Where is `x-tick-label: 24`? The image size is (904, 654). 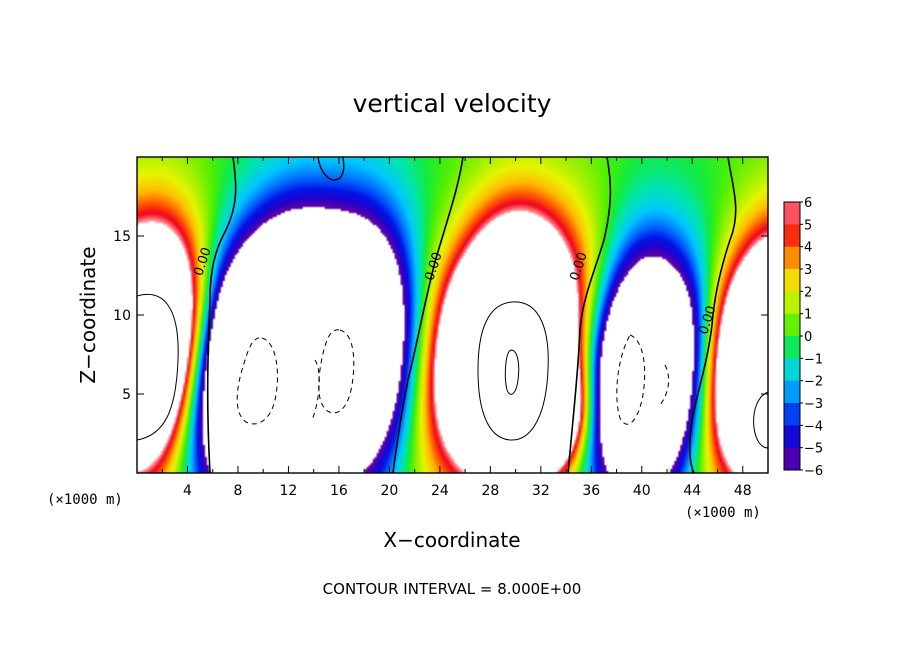
x-tick-label: 24 is located at coordinates (440, 491).